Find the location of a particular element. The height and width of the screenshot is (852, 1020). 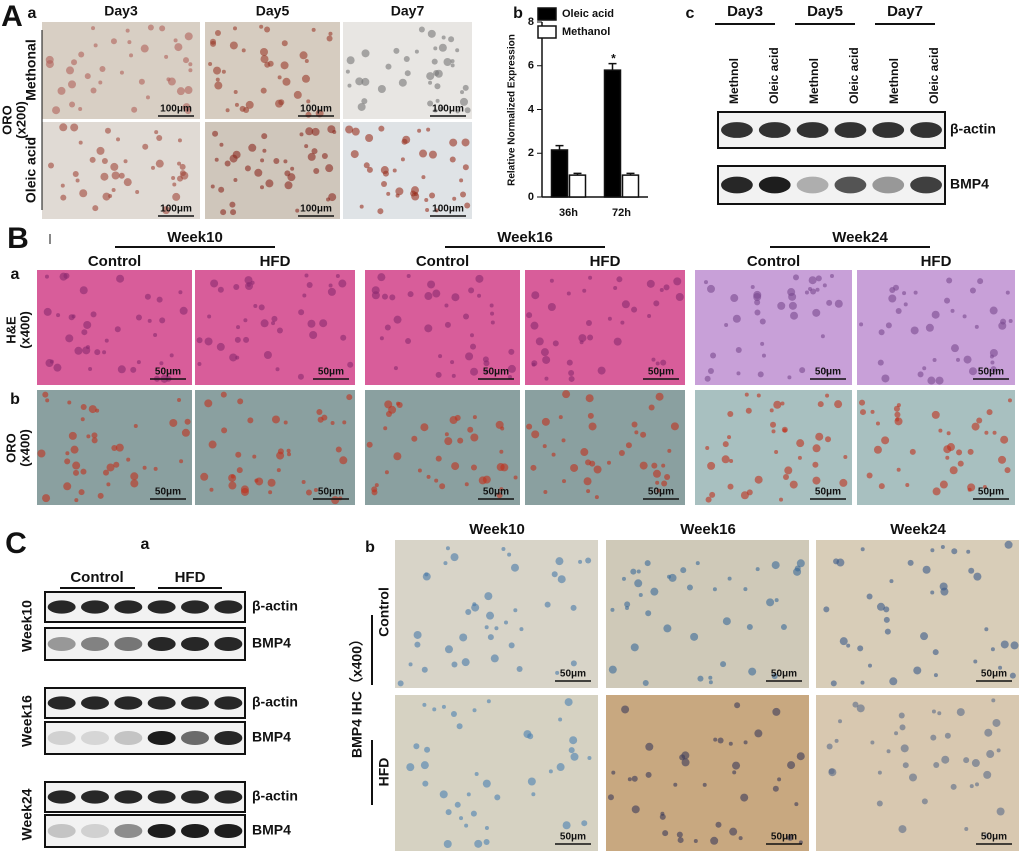

stain-label: H&E is located at coordinates (10, 330).